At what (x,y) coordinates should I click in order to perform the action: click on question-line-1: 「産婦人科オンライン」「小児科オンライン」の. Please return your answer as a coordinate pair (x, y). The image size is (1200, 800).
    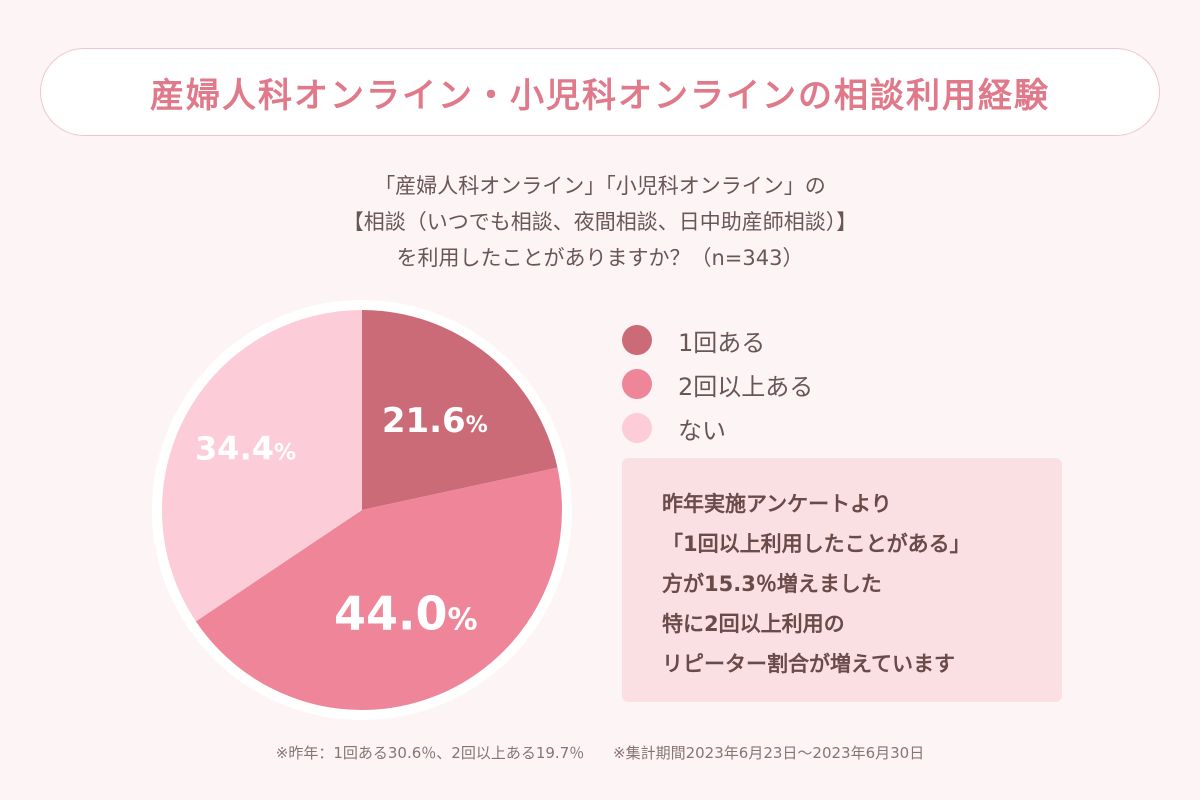
    Looking at the image, I should click on (600, 186).